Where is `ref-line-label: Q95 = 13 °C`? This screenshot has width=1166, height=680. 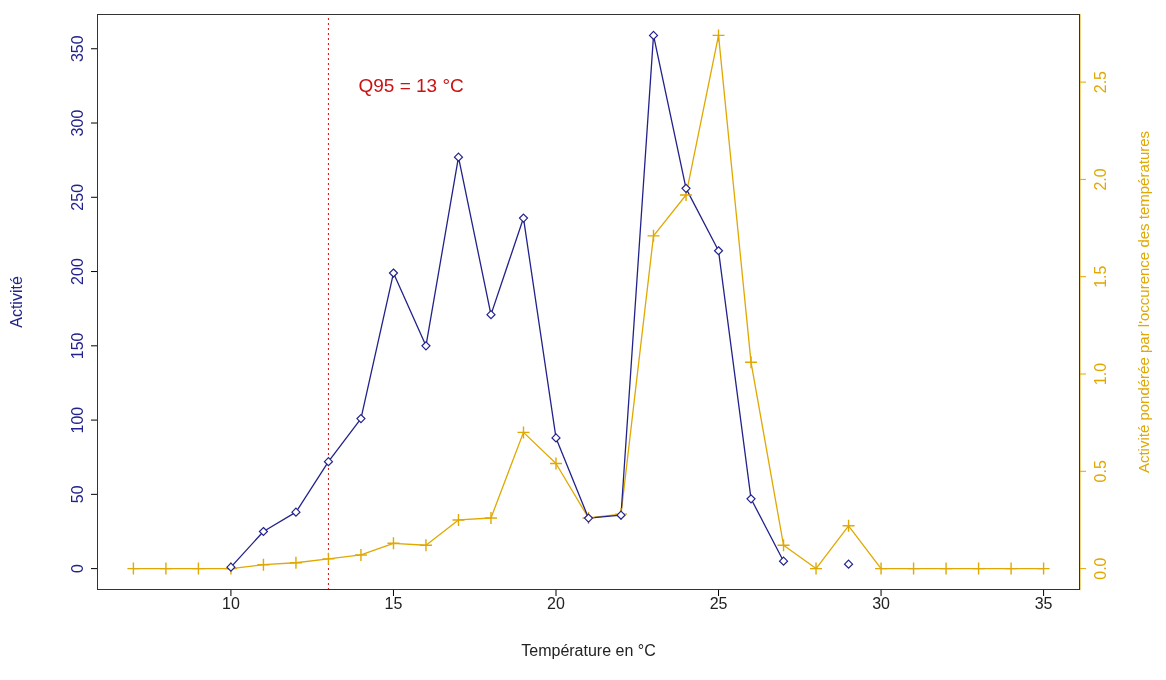
ref-line-label: Q95 = 13 °C is located at coordinates (411, 85).